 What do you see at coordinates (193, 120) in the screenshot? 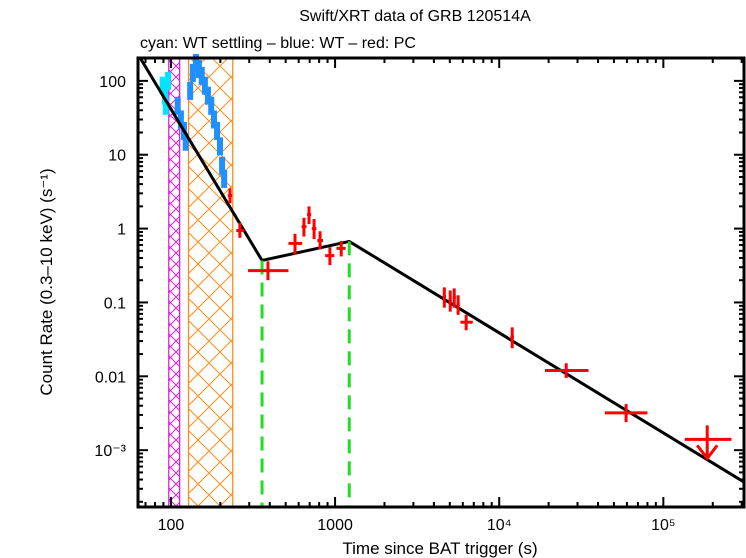
I see `wt-data` at bounding box center [193, 120].